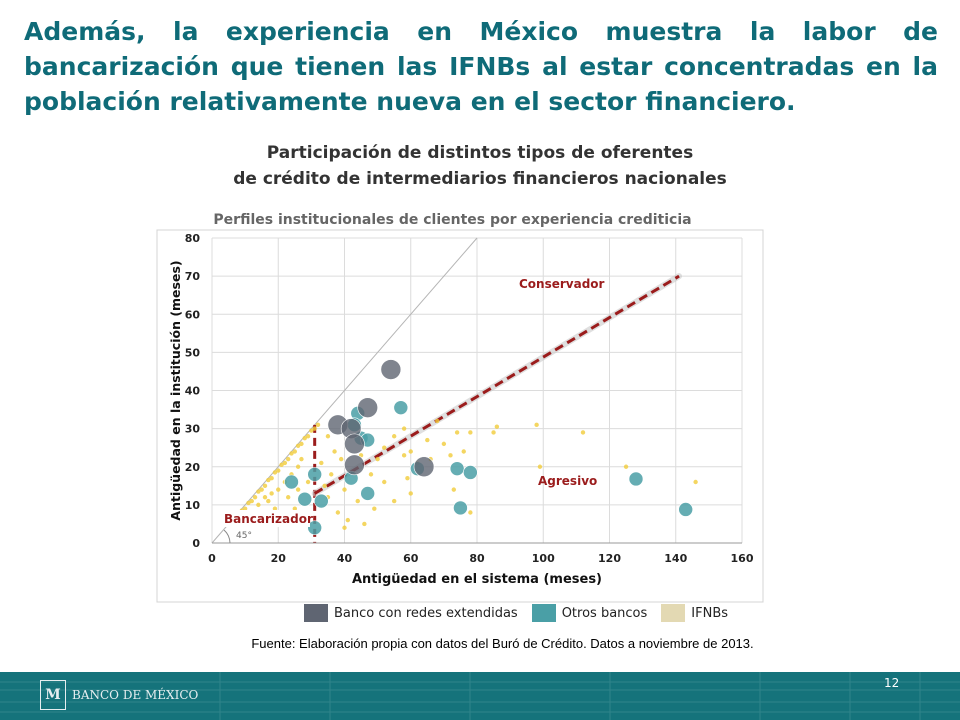 This screenshot has height=720, width=960. Describe the element at coordinates (268, 519) in the screenshot. I see `annotation-bancarizador: Bancarizador` at that location.